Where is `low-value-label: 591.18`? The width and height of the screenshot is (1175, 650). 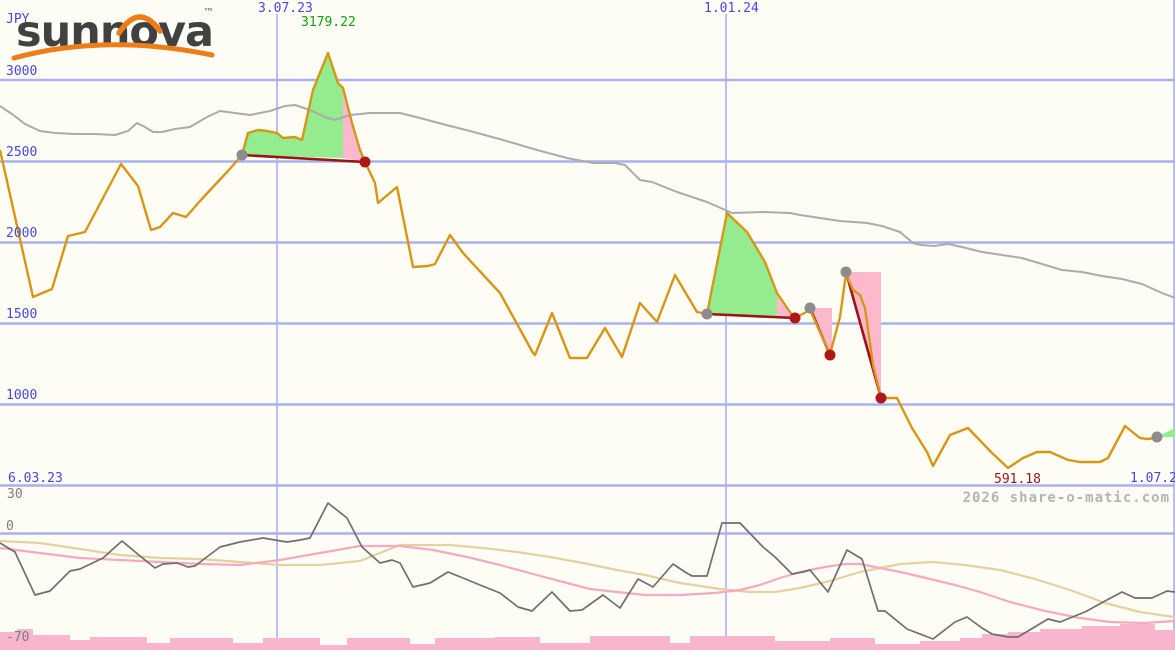 low-value-label: 591.18 is located at coordinates (1017, 479).